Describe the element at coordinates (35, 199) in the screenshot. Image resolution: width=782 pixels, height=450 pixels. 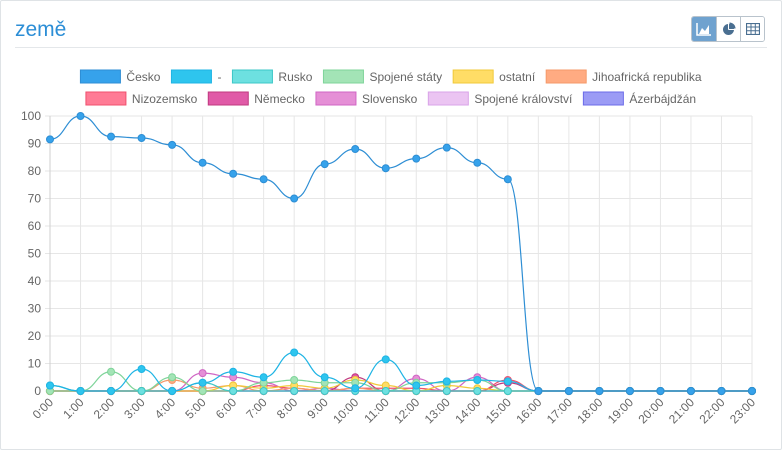
I see `y-tick-label: 70` at that location.